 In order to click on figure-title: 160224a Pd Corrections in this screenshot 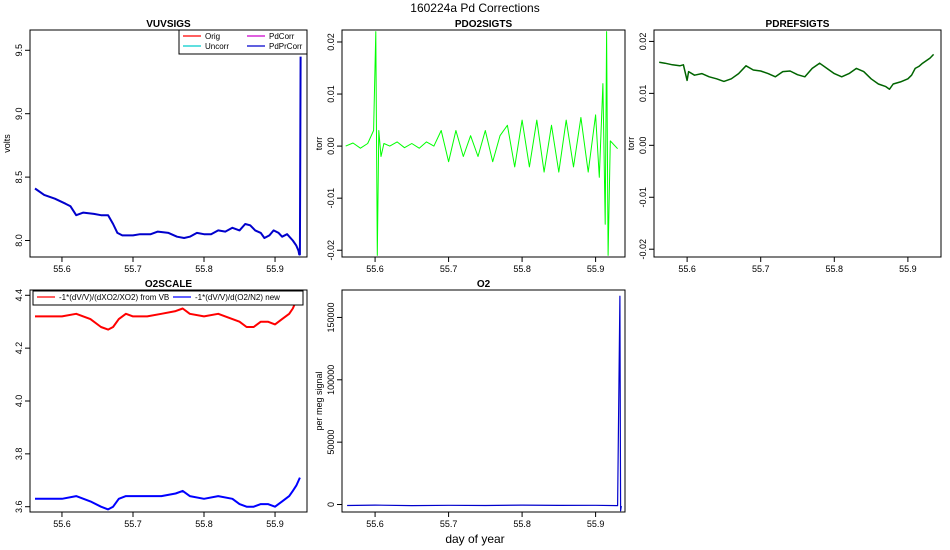, I will do `click(474, 8)`.